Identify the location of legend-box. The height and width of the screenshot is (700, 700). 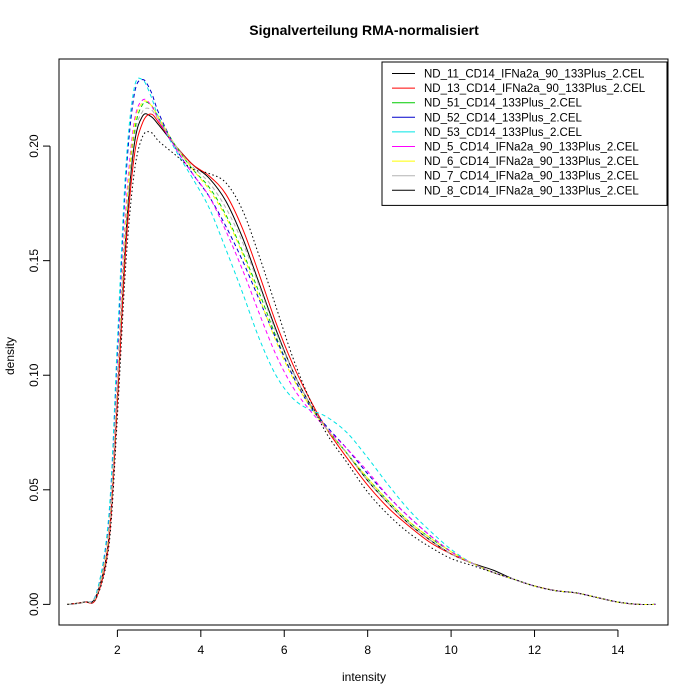
(524, 133).